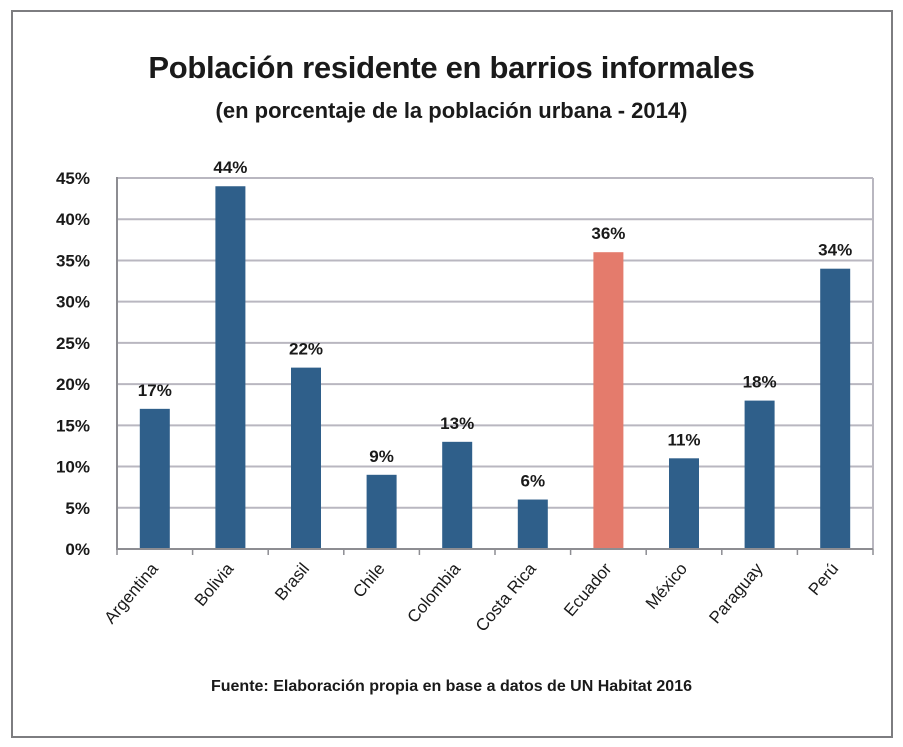 This screenshot has width=903, height=747. I want to click on bar-brasil, so click(306, 458).